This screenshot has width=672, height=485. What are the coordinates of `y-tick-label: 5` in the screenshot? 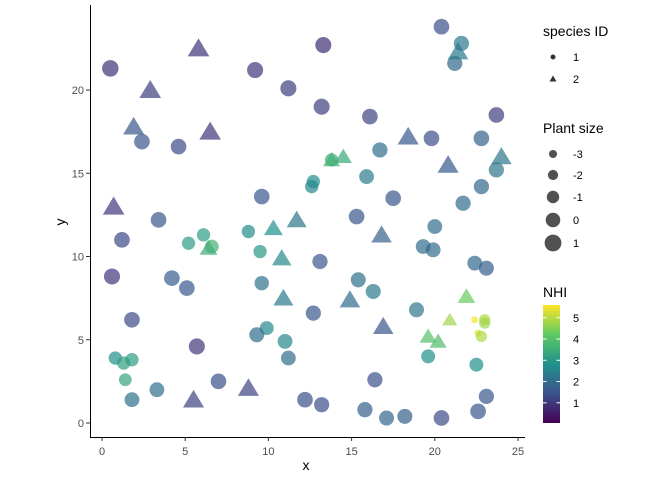 It's located at (81, 341).